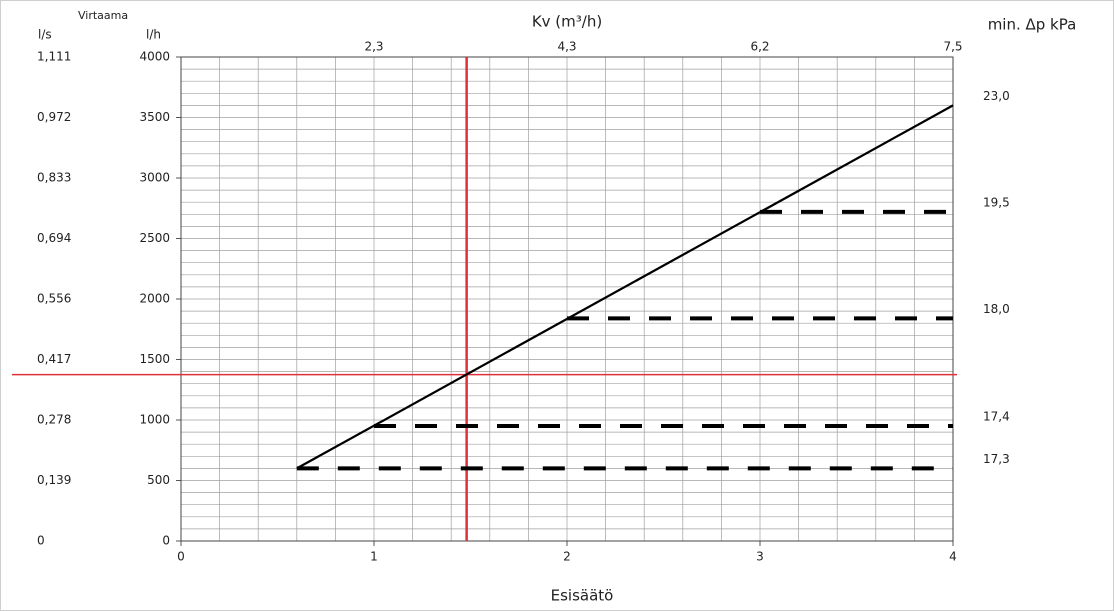 The image size is (1114, 611). I want to click on x-tick-label: 3, so click(760, 557).